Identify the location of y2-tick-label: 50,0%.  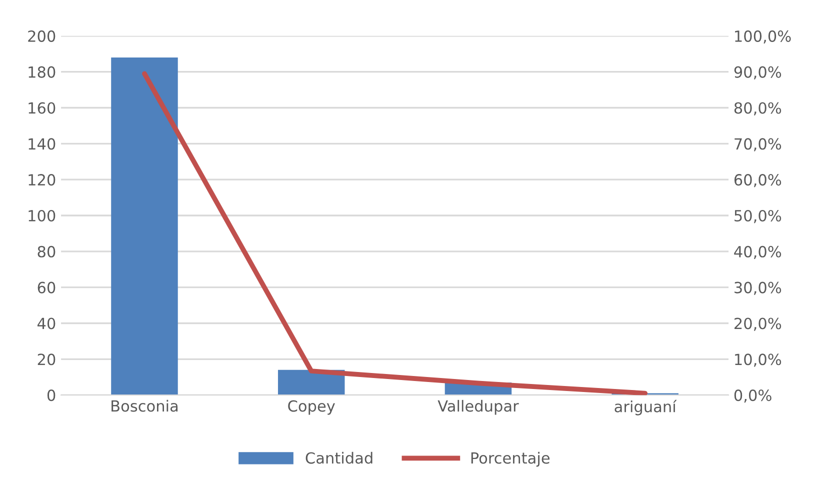
(758, 217).